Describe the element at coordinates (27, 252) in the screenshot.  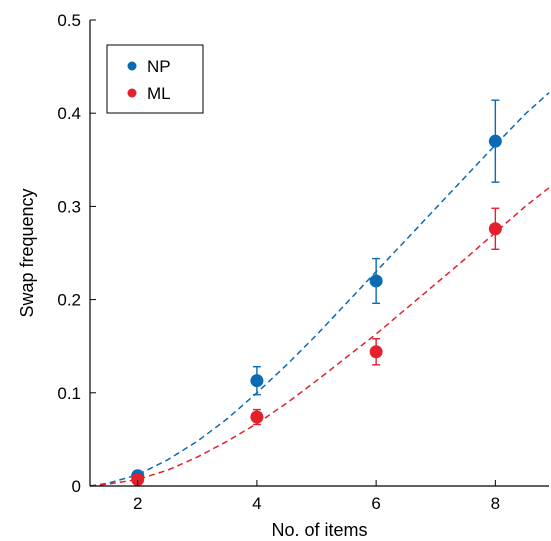
I see `y-axis-title: Swap frequency` at that location.